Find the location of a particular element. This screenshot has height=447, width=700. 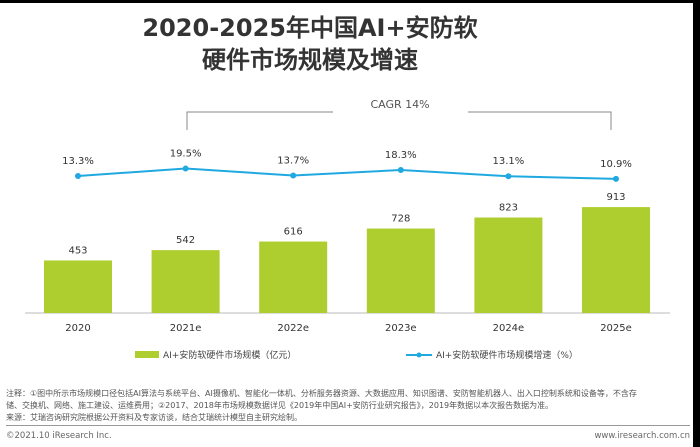

x-tick-label: 2020 is located at coordinates (77, 328).